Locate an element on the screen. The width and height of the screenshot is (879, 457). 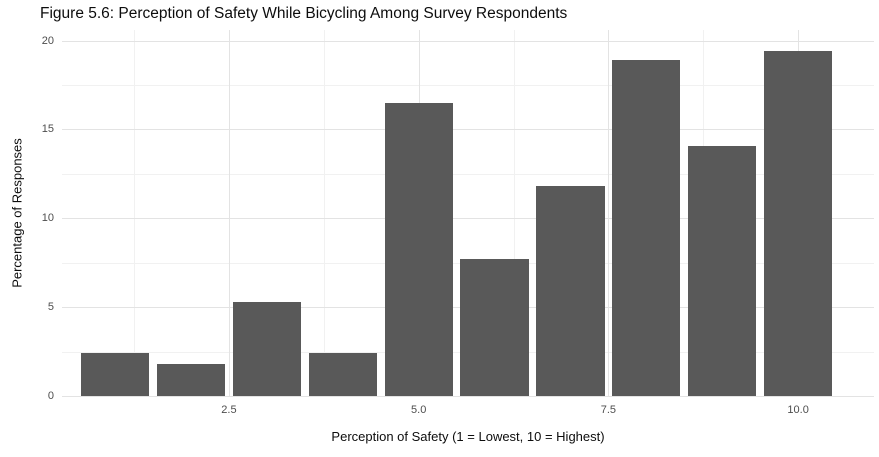
x-tick-label: 10.0 is located at coordinates (798, 410).